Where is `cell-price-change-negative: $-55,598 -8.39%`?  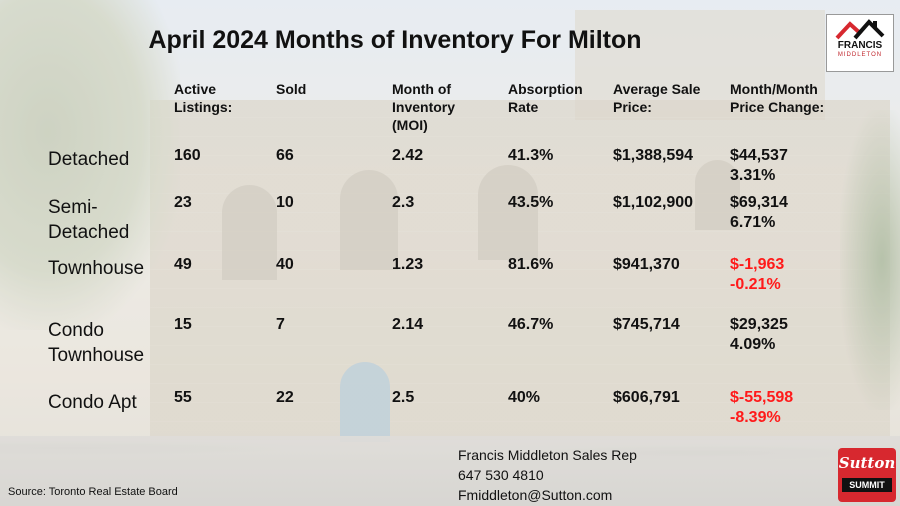
cell-price-change-negative: $-55,598 -8.39% is located at coordinates (762, 407).